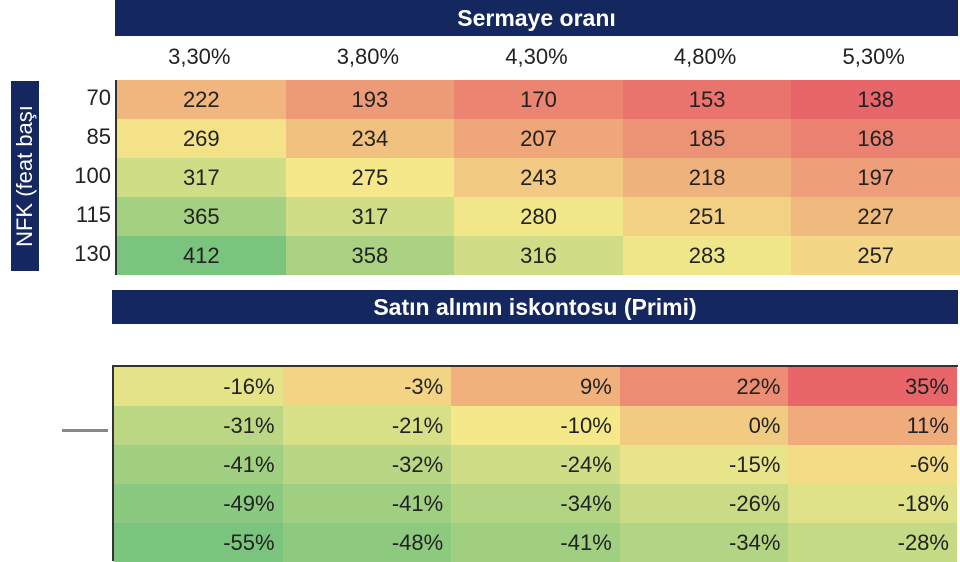 Image resolution: width=960 pixels, height=562 pixels. I want to click on row-label: 100, so click(92, 175).